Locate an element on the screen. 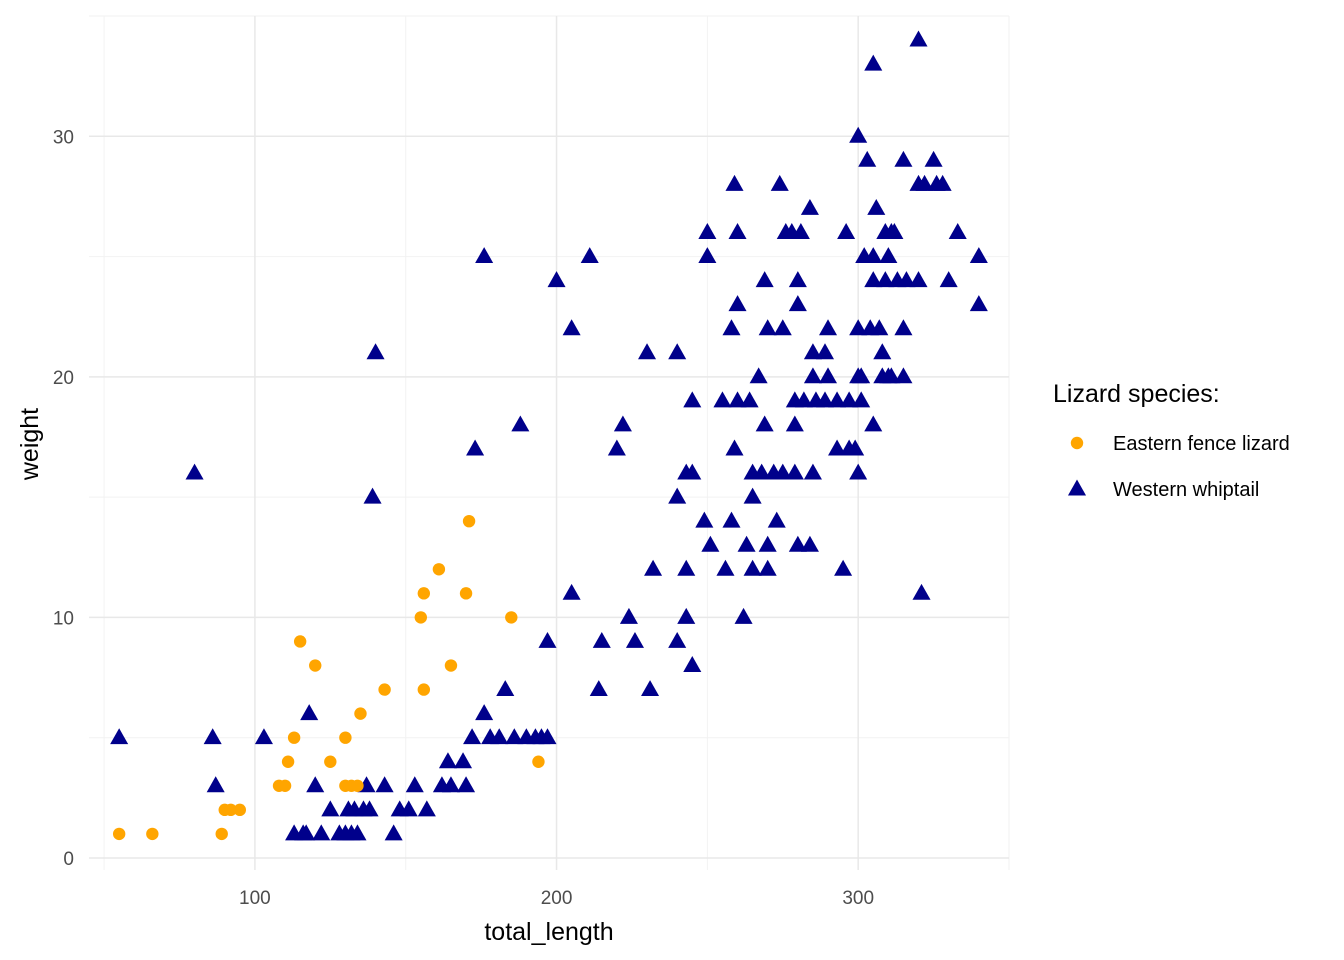 Image resolution: width=1344 pixels, height=960 pixels. series-eastern-fence-lizard is located at coordinates (328, 677).